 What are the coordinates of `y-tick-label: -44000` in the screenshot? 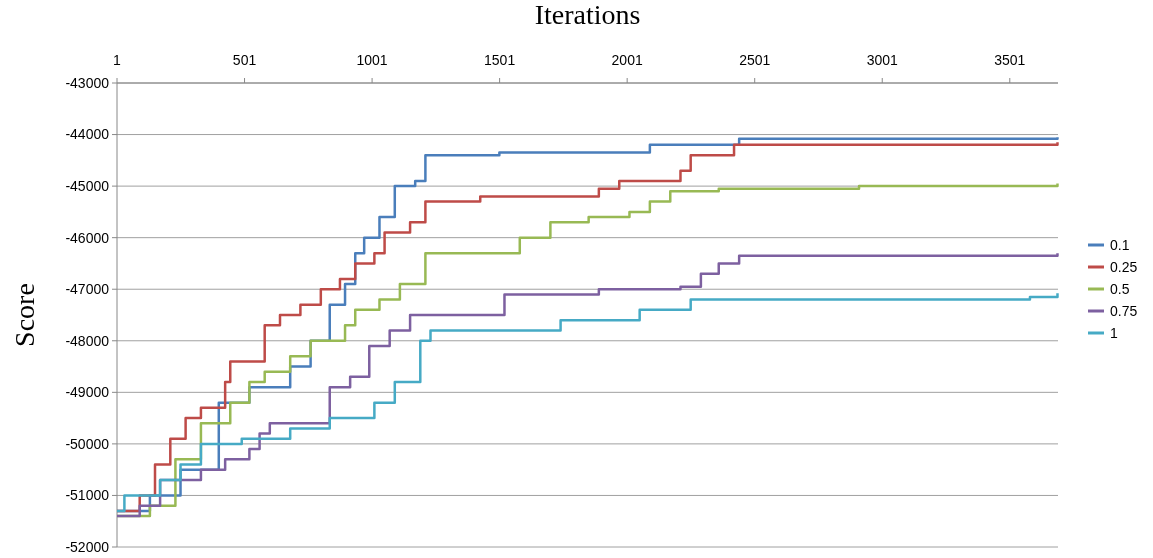 It's located at (87, 134).